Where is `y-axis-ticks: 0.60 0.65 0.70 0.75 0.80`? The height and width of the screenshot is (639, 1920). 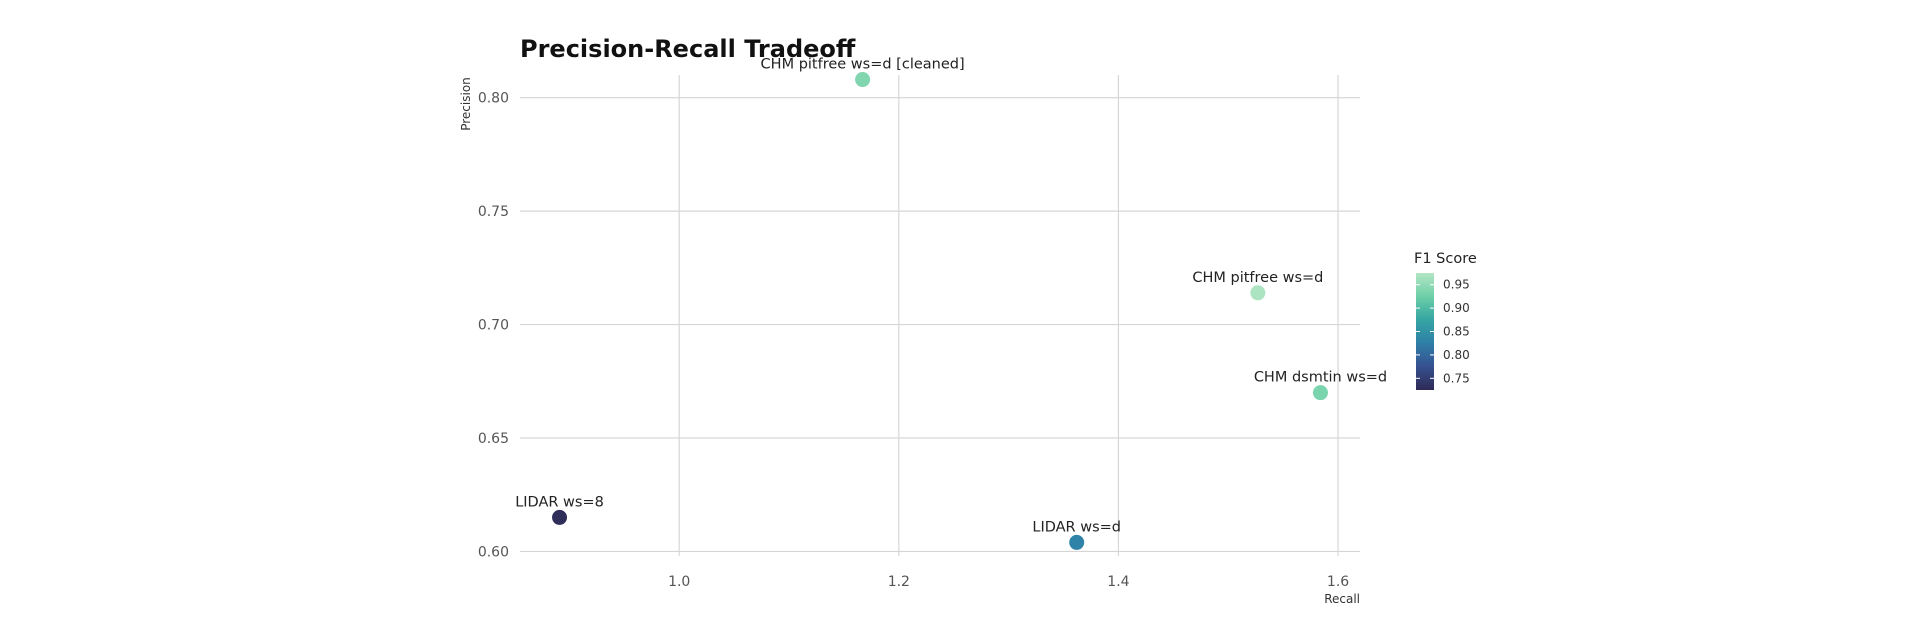
y-axis-ticks: 0.60 0.65 0.70 0.75 0.80 is located at coordinates (493, 326).